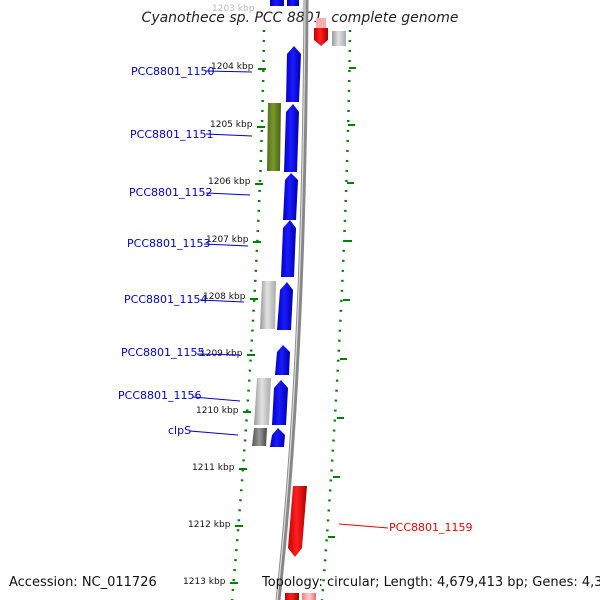  What do you see at coordinates (213, 468) in the screenshot?
I see `tick-label: 1211 kbp` at bounding box center [213, 468].